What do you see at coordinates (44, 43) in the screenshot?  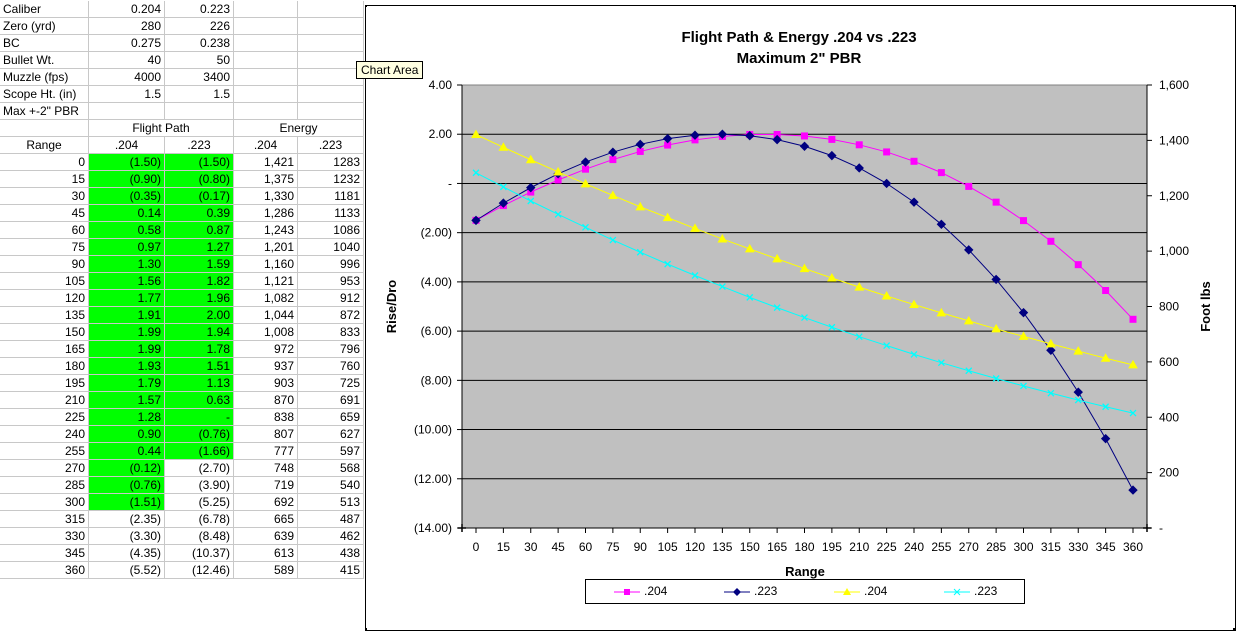 I see `param-label: BC` at bounding box center [44, 43].